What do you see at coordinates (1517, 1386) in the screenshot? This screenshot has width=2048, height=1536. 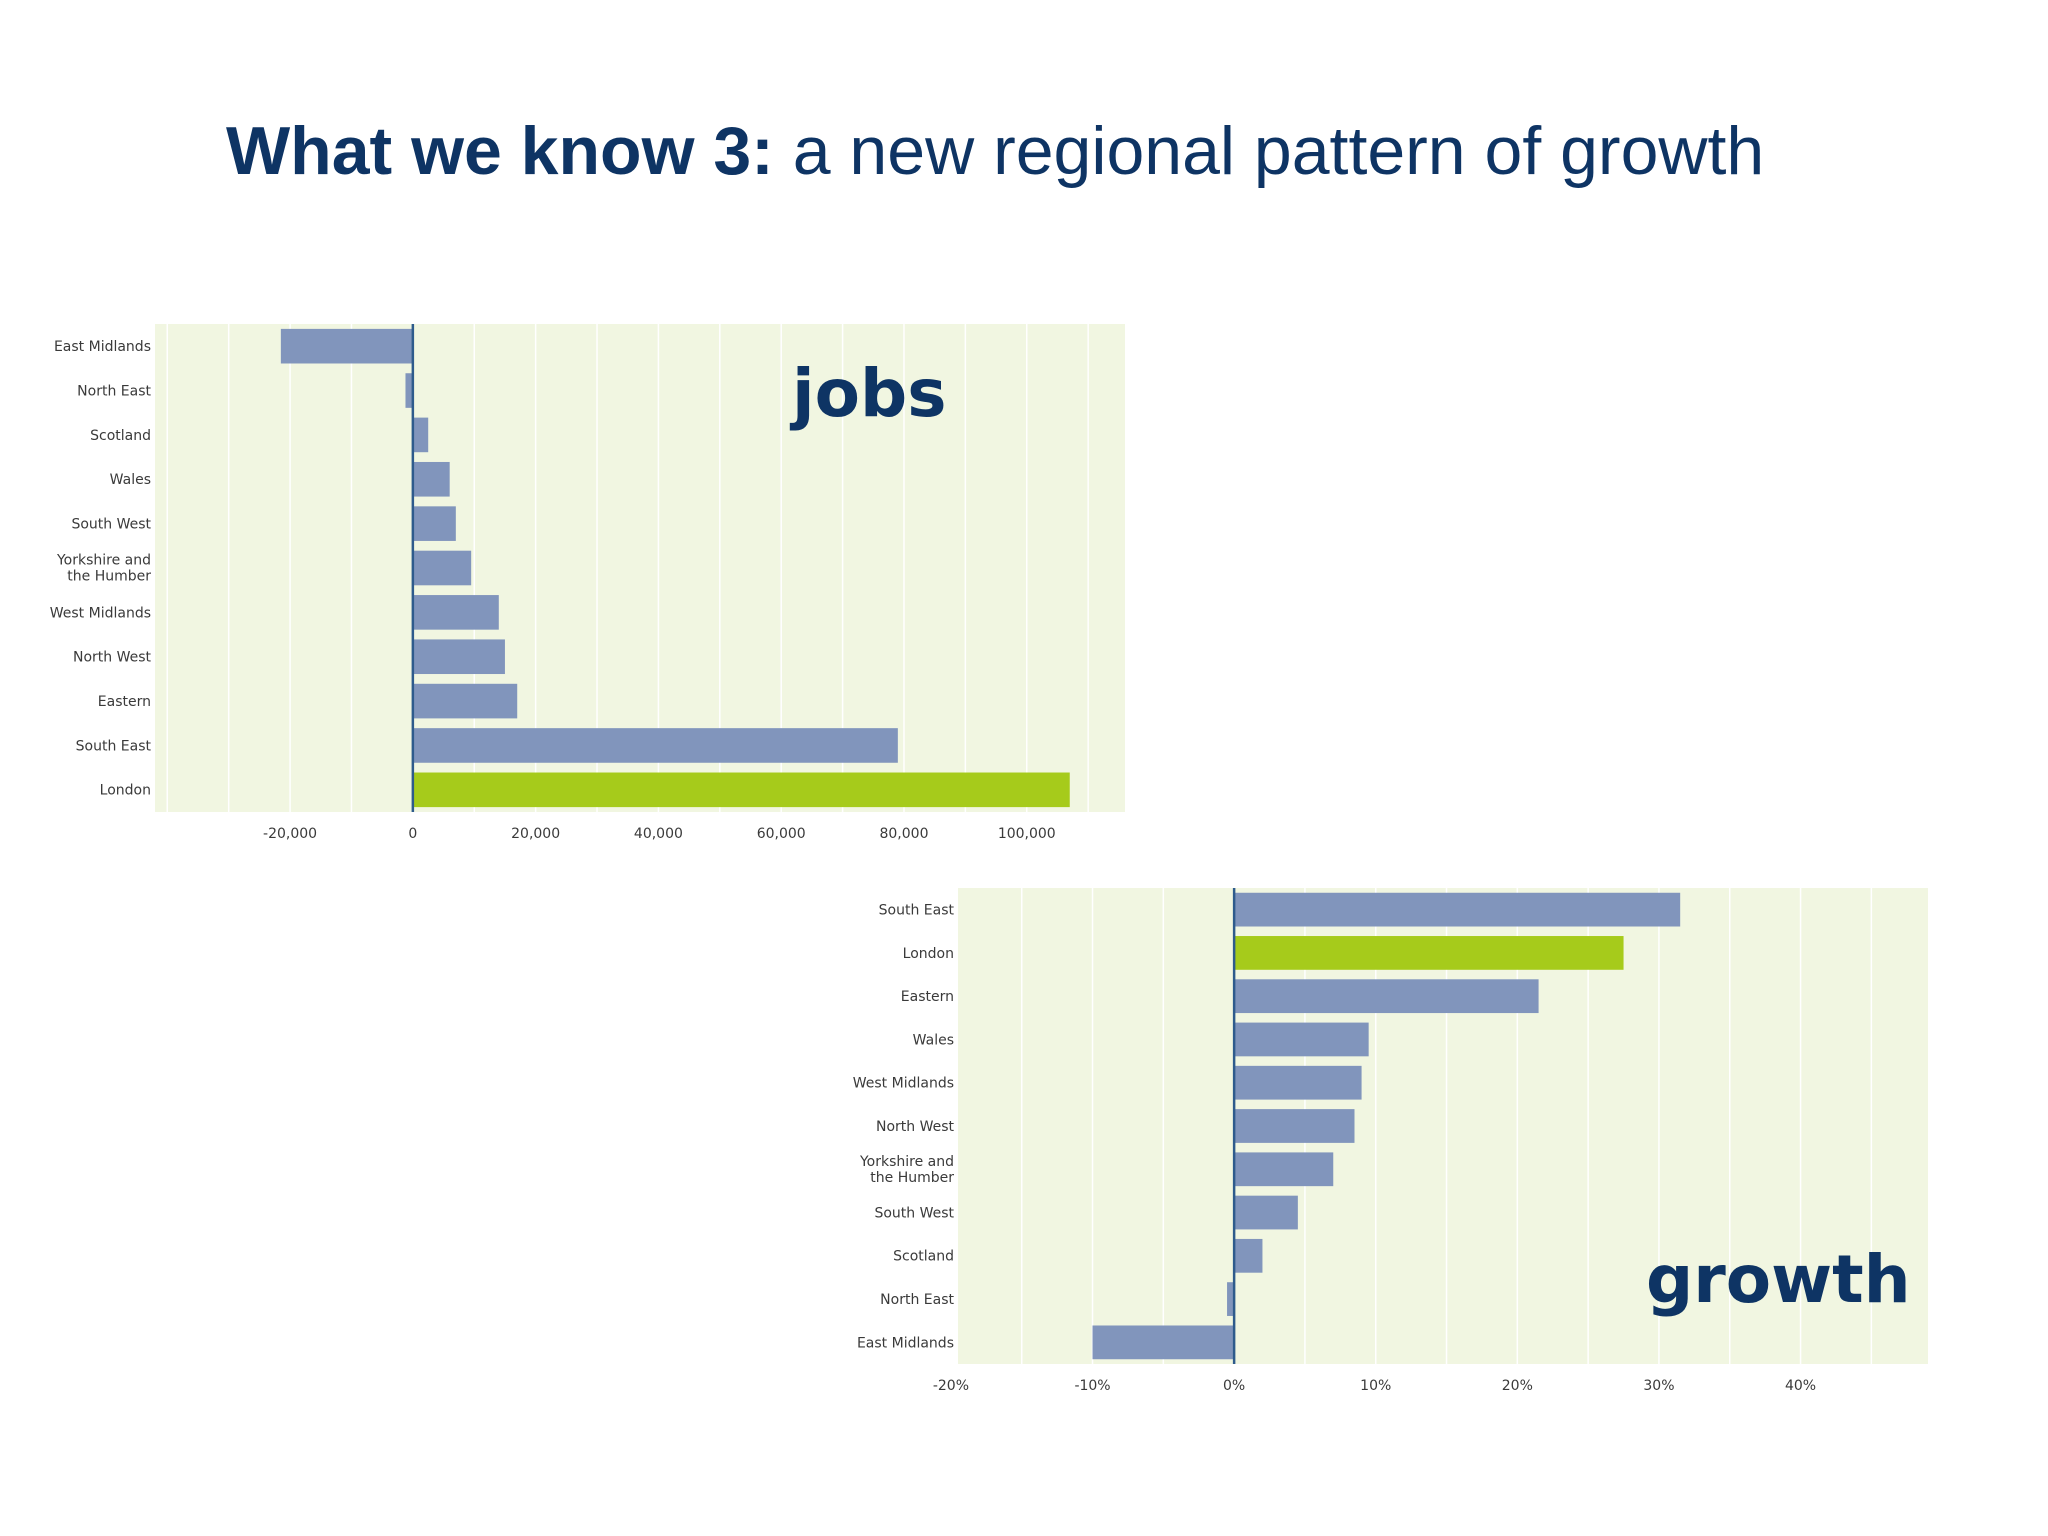 I see `tick-label: 20%` at bounding box center [1517, 1386].